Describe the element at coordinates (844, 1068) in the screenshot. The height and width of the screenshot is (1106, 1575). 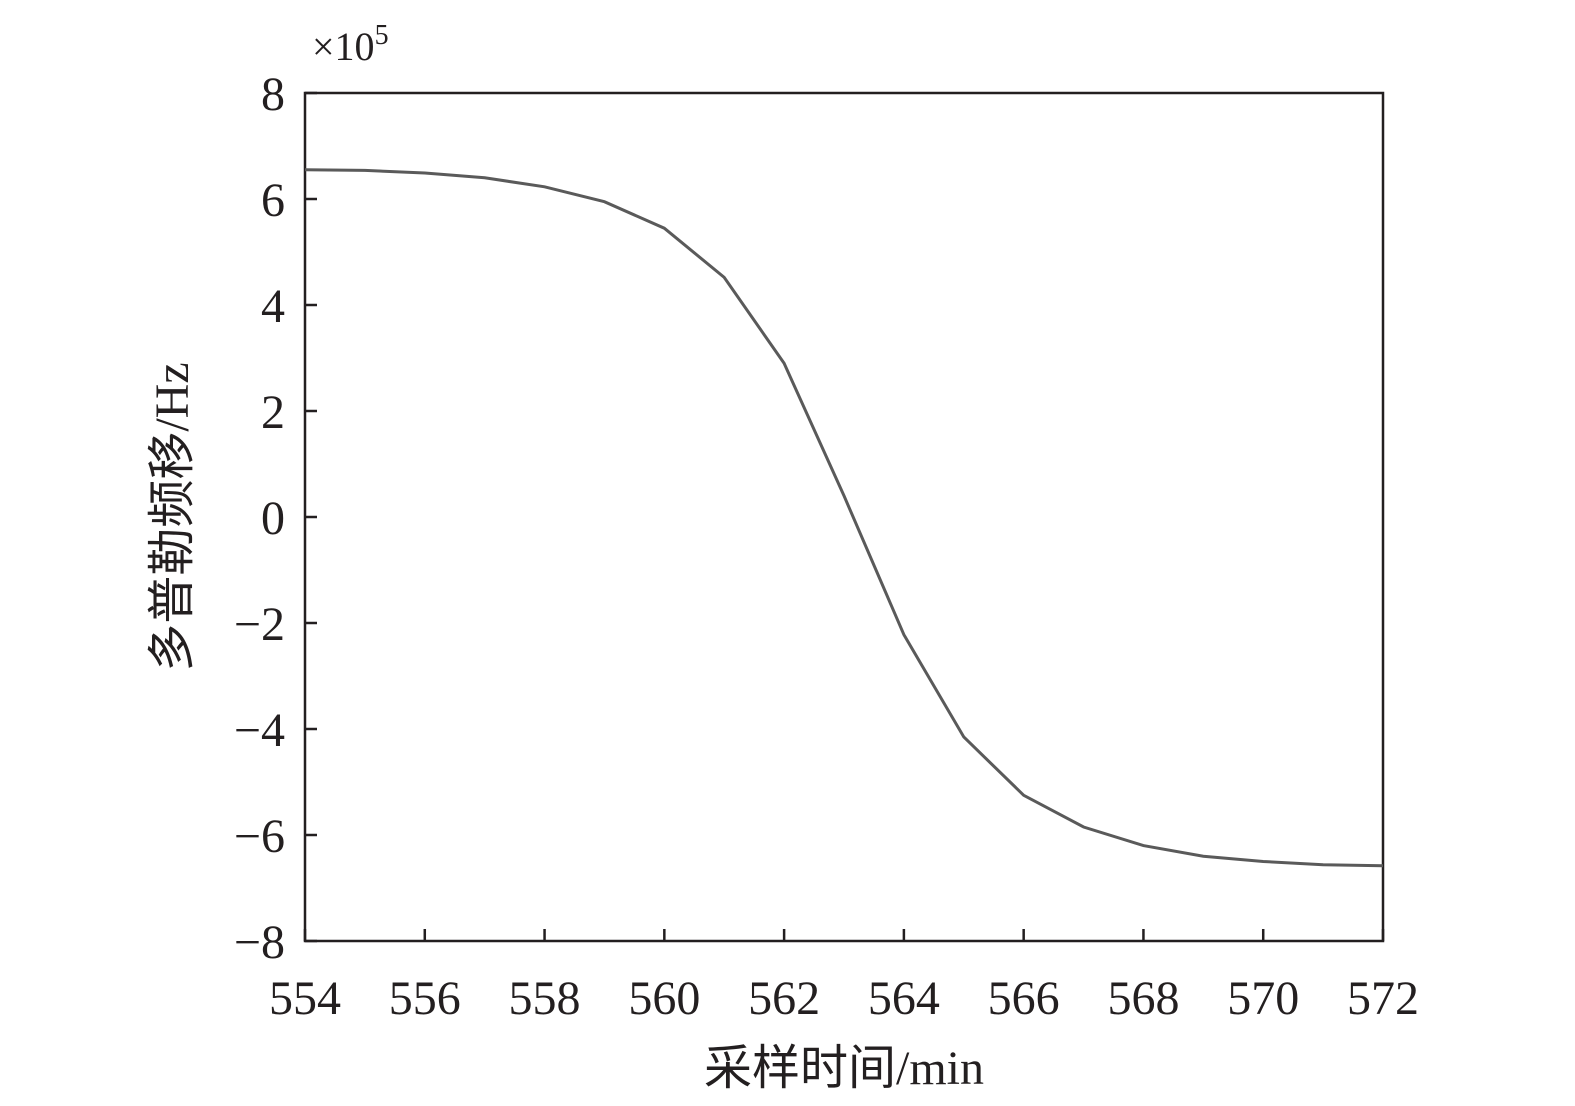
I see `x-axis-label: 采样时间/min` at that location.